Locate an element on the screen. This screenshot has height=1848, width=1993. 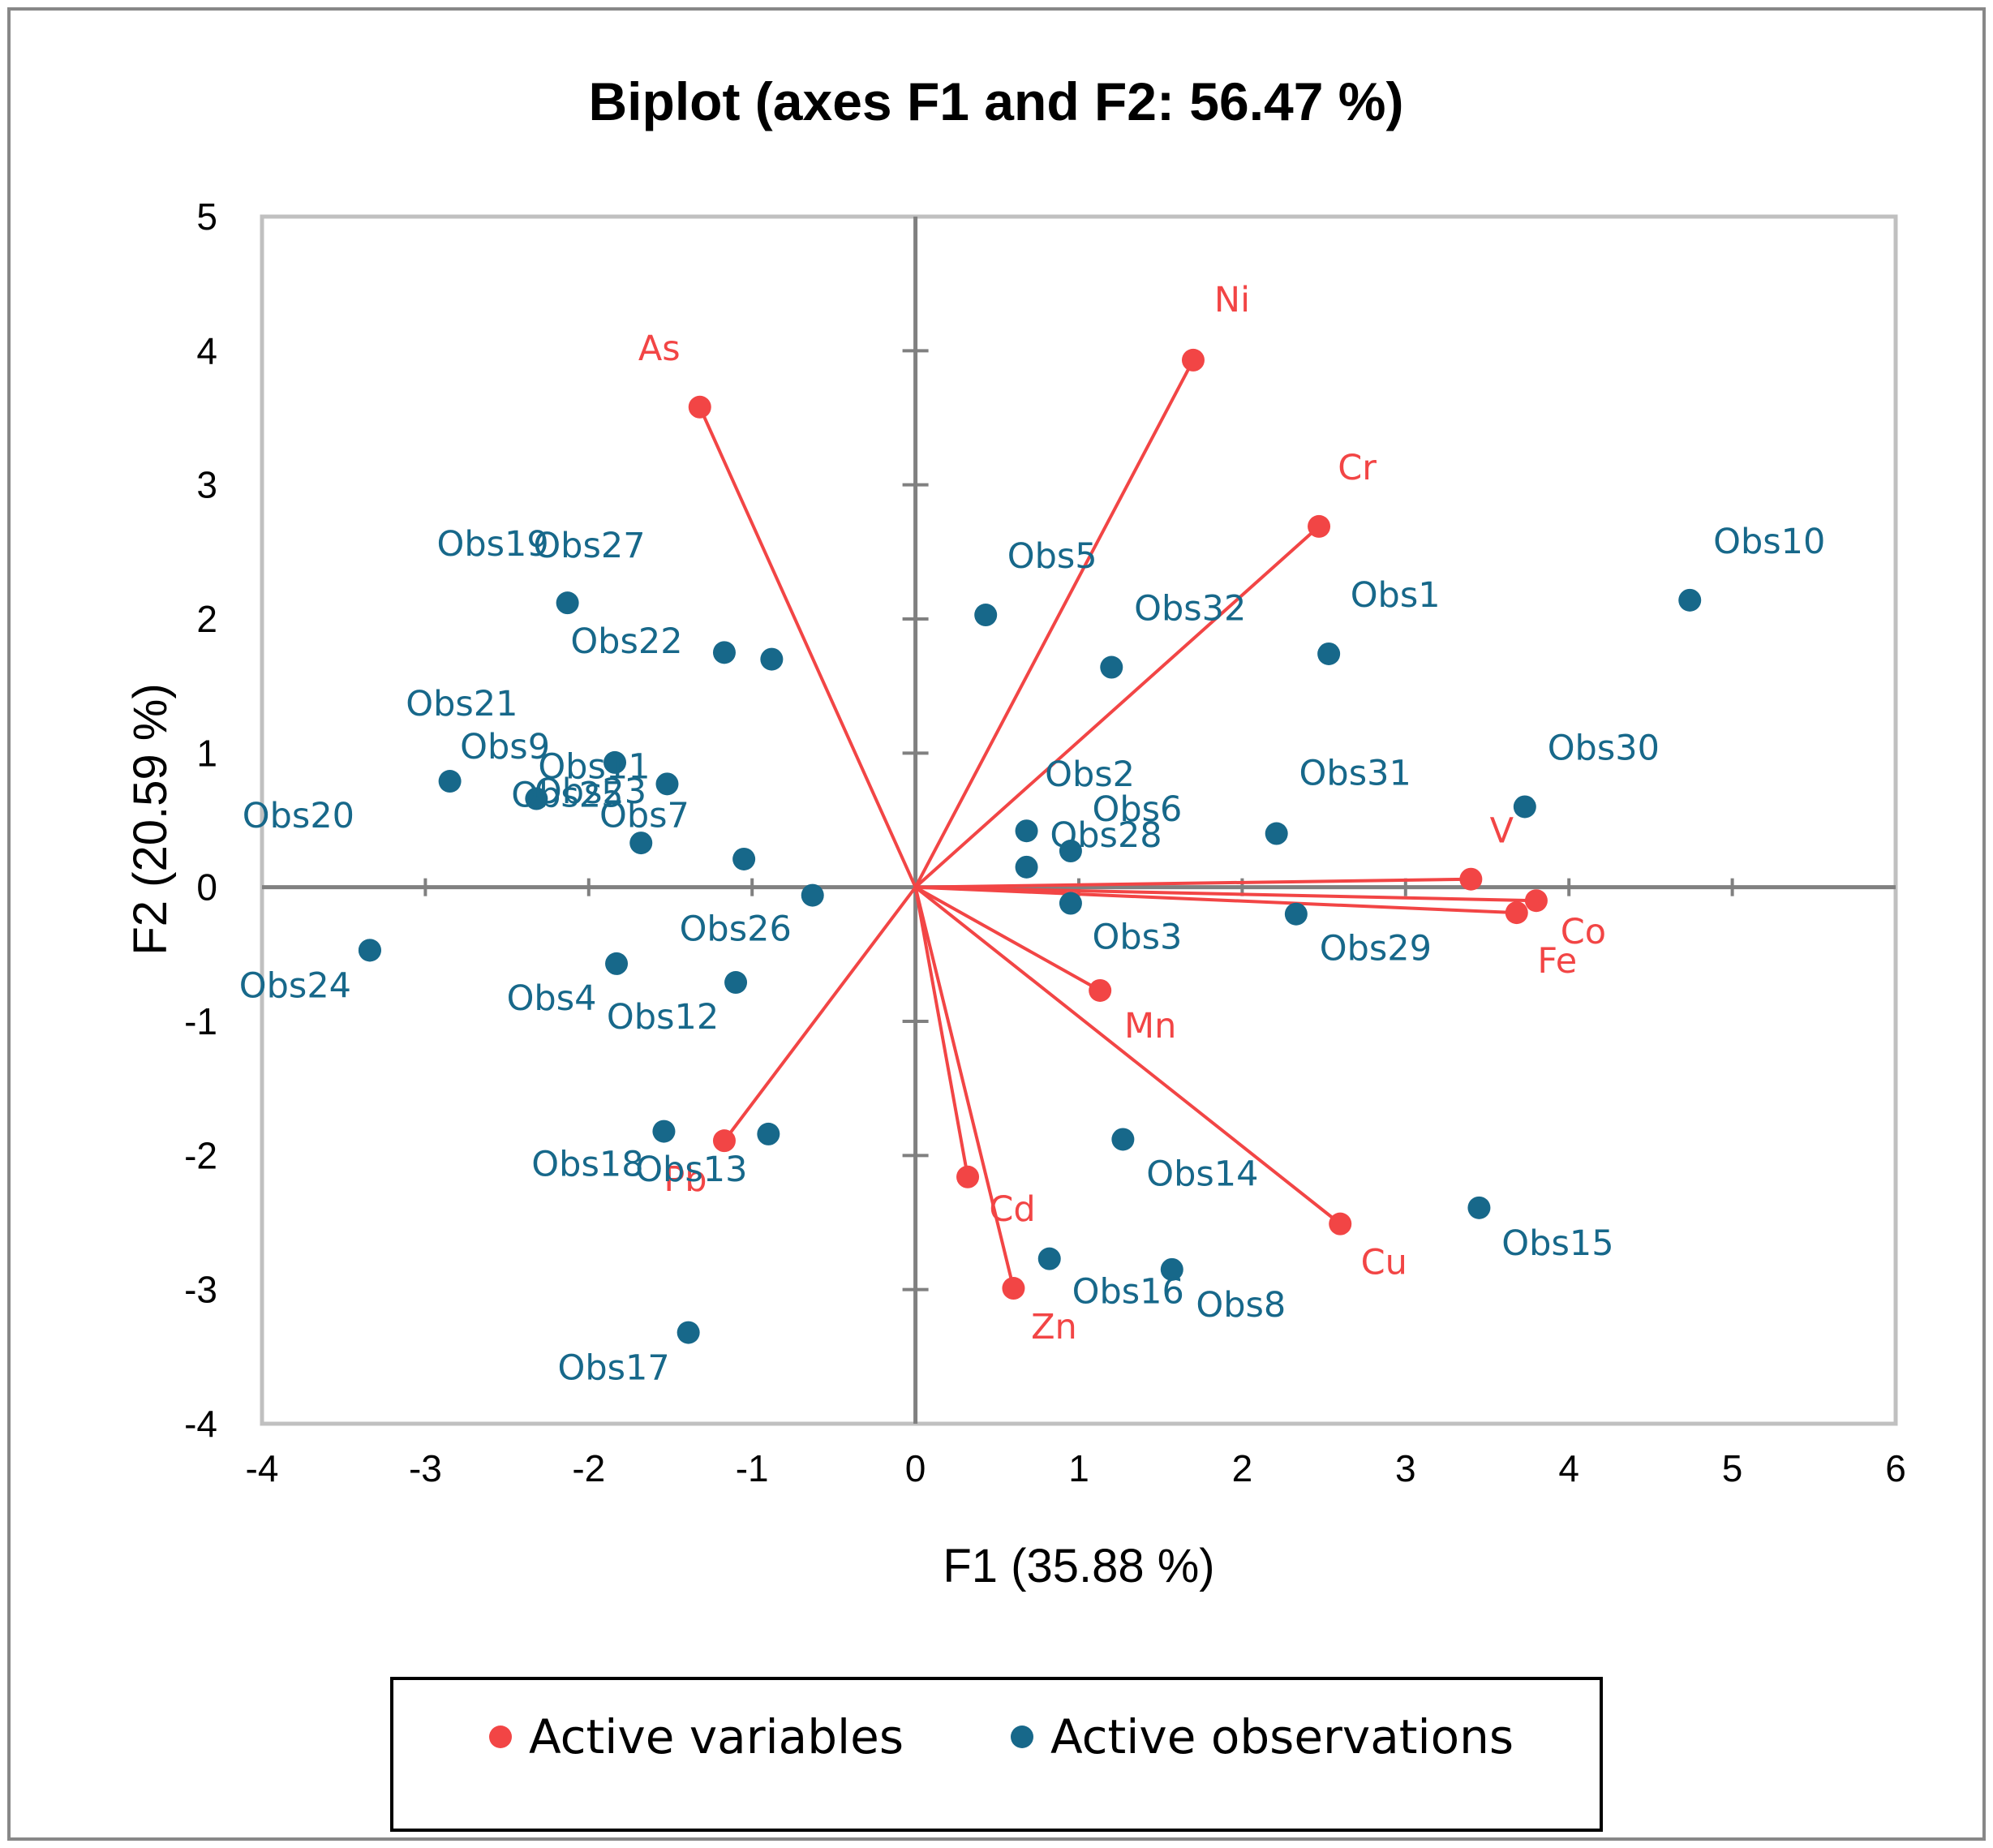
x-tick-label: 1 is located at coordinates (1078, 1468).